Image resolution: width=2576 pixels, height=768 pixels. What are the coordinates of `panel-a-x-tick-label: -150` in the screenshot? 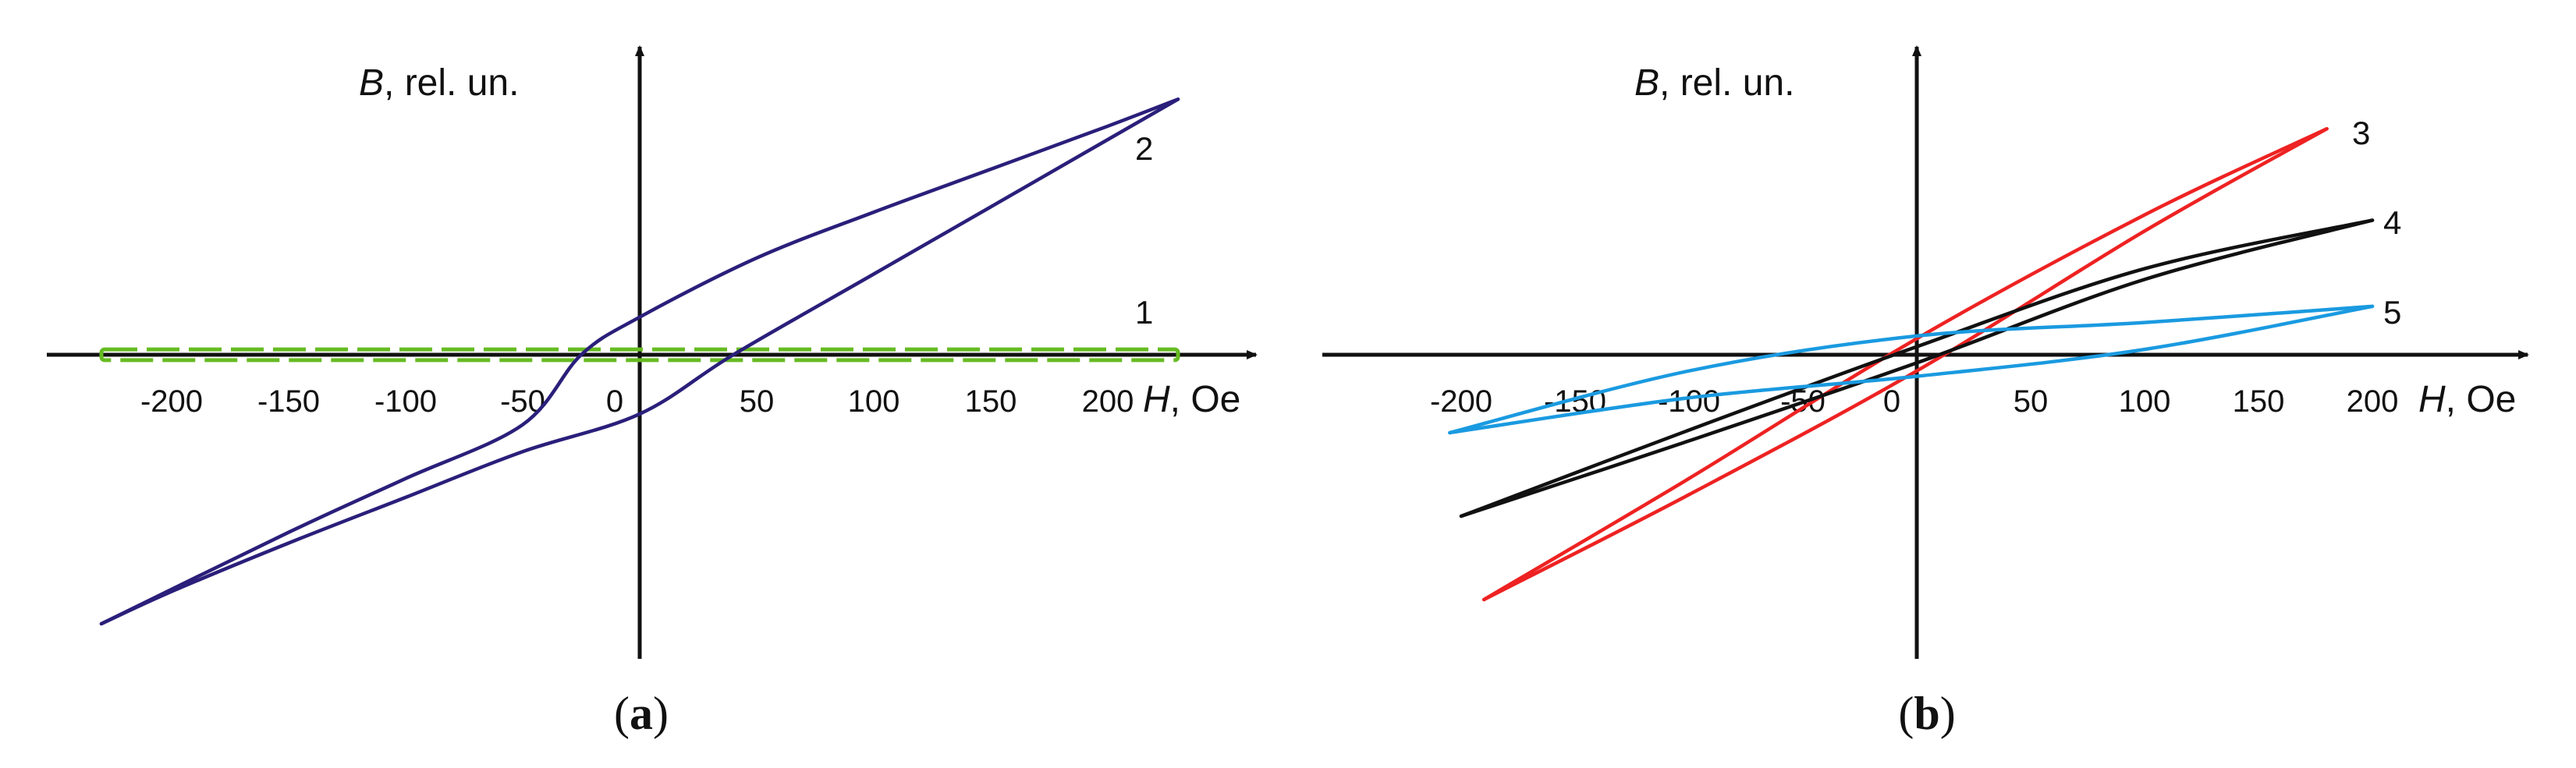 It's located at (288, 401).